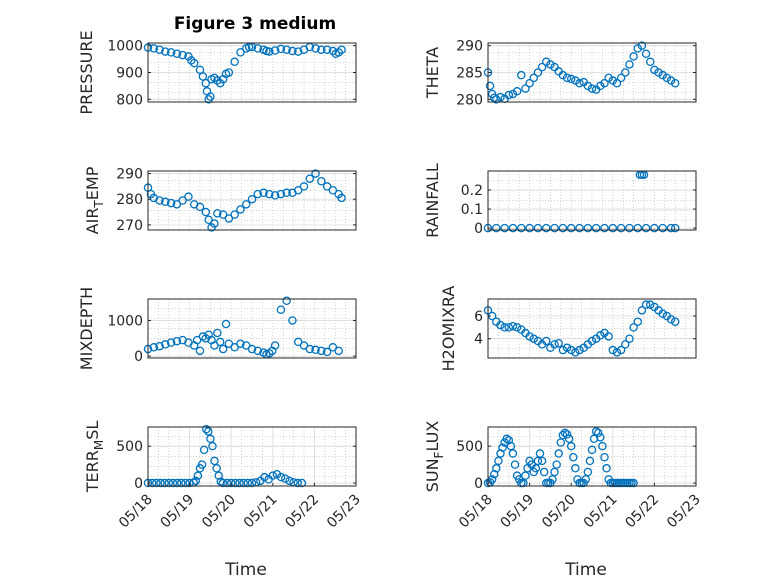  I want to click on plot-area, so click(592, 328).